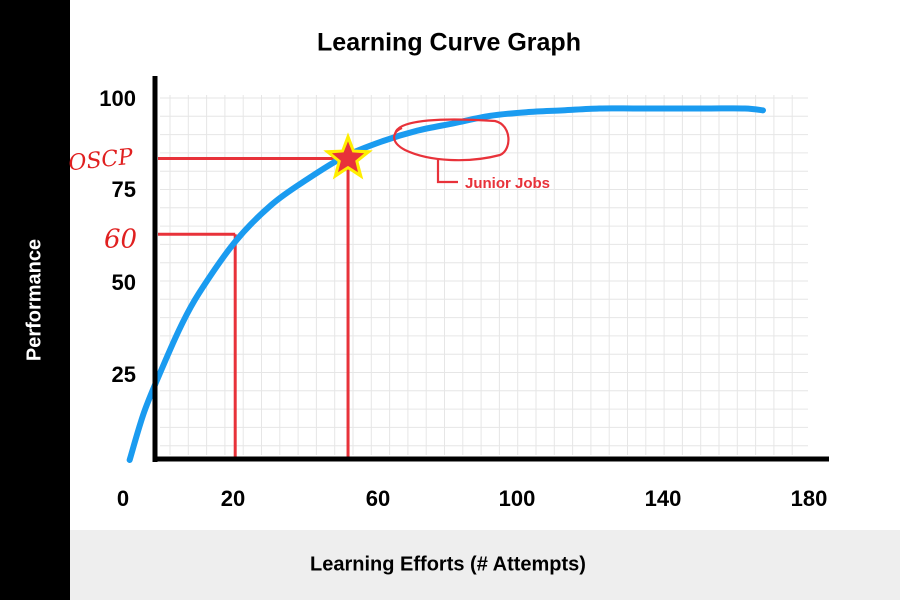 This screenshot has width=900, height=600. Describe the element at coordinates (124, 189) in the screenshot. I see `y-tick-label: 75` at that location.